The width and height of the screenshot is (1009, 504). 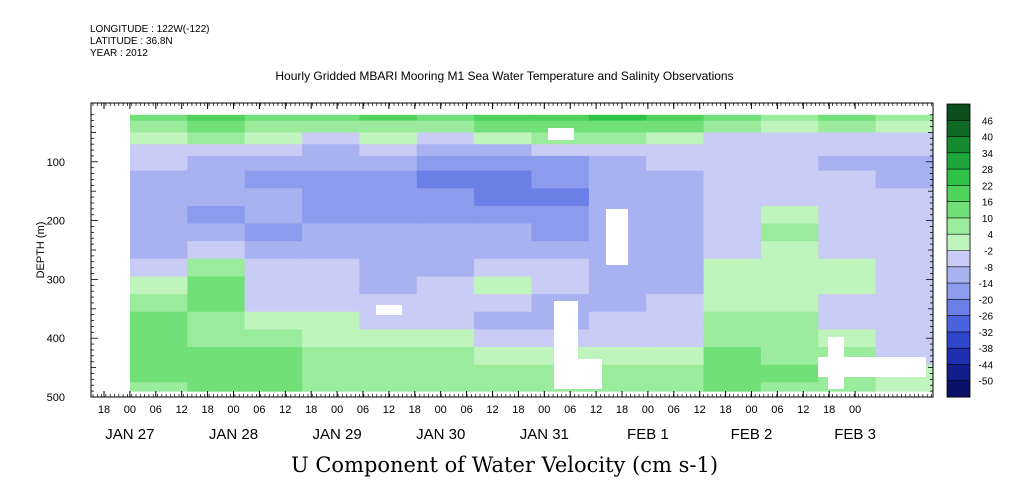 What do you see at coordinates (466, 410) in the screenshot?
I see `x-tick-label: 06` at bounding box center [466, 410].